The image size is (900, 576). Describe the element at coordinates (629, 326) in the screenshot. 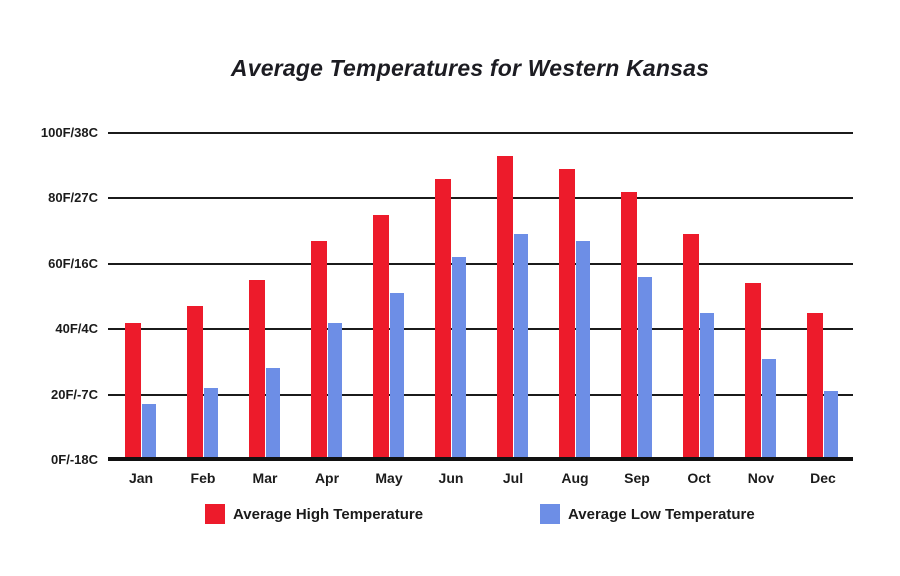

I see `bar-high-sep` at that location.